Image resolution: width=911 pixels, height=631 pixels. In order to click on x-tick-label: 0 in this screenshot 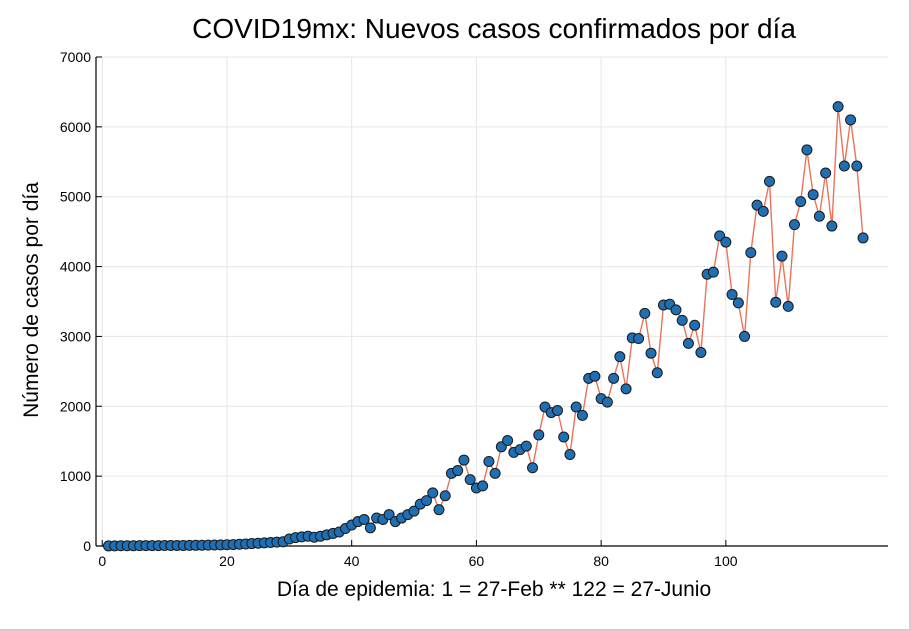, I will do `click(102, 561)`.